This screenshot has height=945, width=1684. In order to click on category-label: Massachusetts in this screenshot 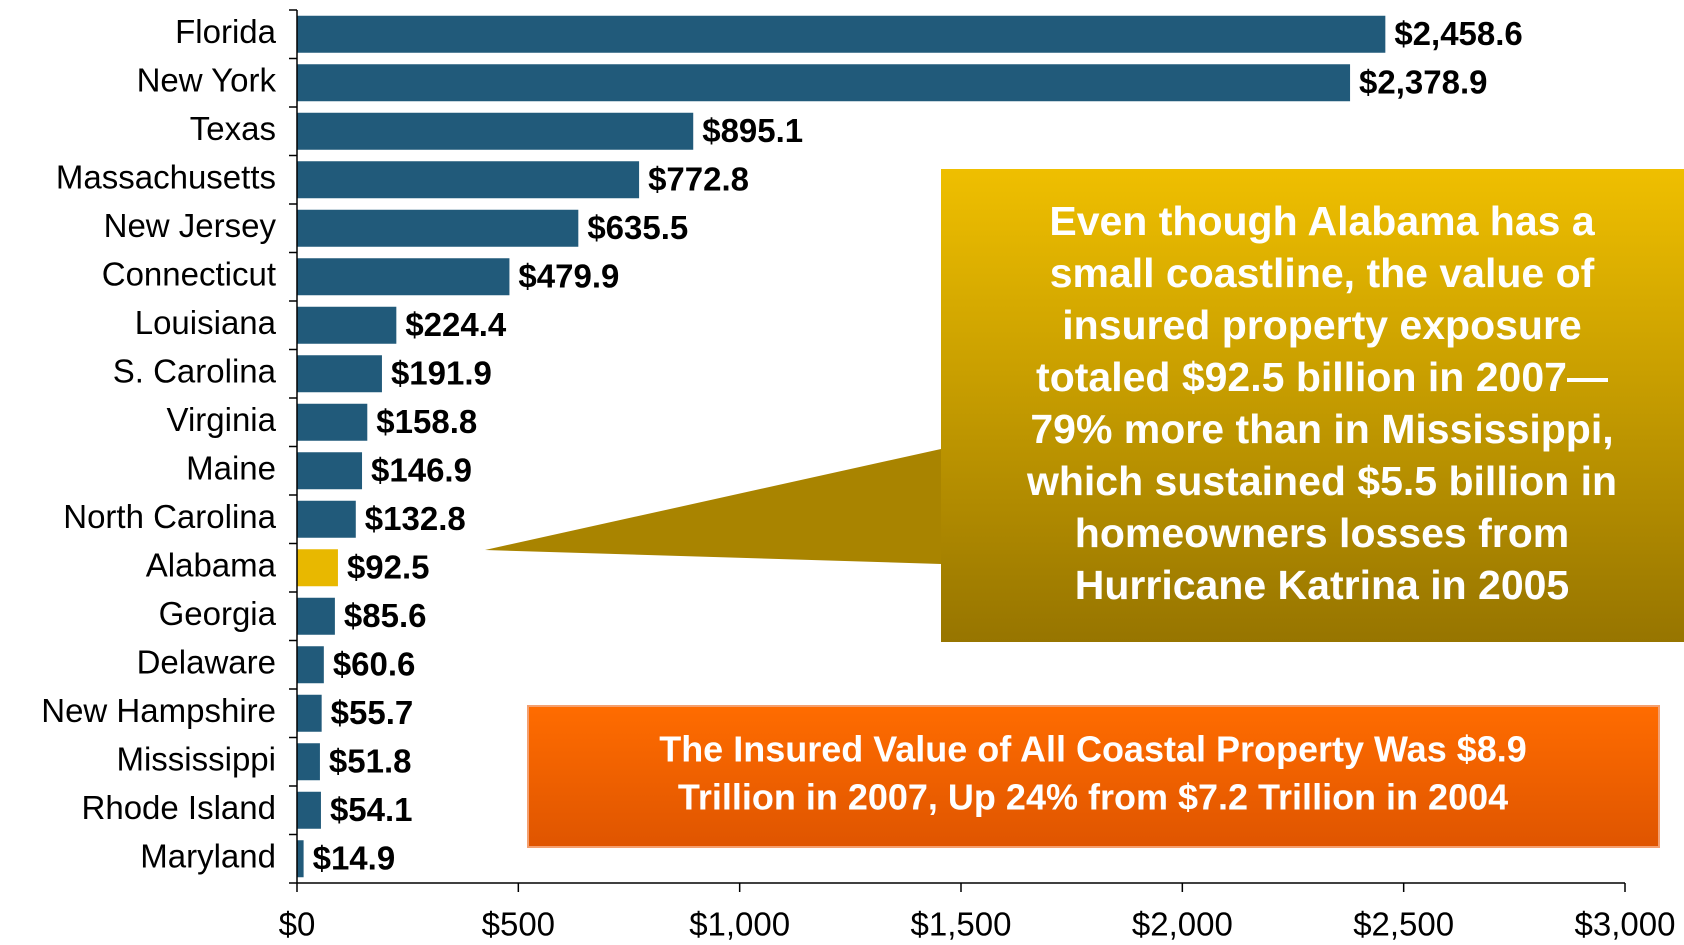, I will do `click(166, 176)`.